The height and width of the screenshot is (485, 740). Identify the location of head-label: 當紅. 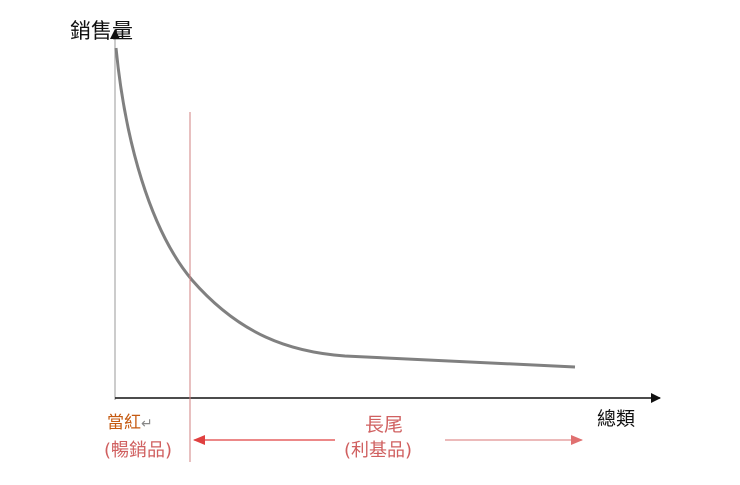
(124, 423).